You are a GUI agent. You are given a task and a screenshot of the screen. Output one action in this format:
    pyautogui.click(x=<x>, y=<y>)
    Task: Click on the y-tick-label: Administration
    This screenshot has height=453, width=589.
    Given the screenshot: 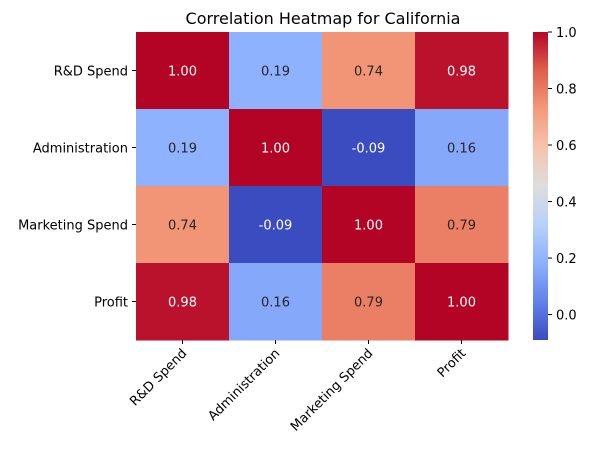 What is the action you would take?
    pyautogui.click(x=80, y=149)
    